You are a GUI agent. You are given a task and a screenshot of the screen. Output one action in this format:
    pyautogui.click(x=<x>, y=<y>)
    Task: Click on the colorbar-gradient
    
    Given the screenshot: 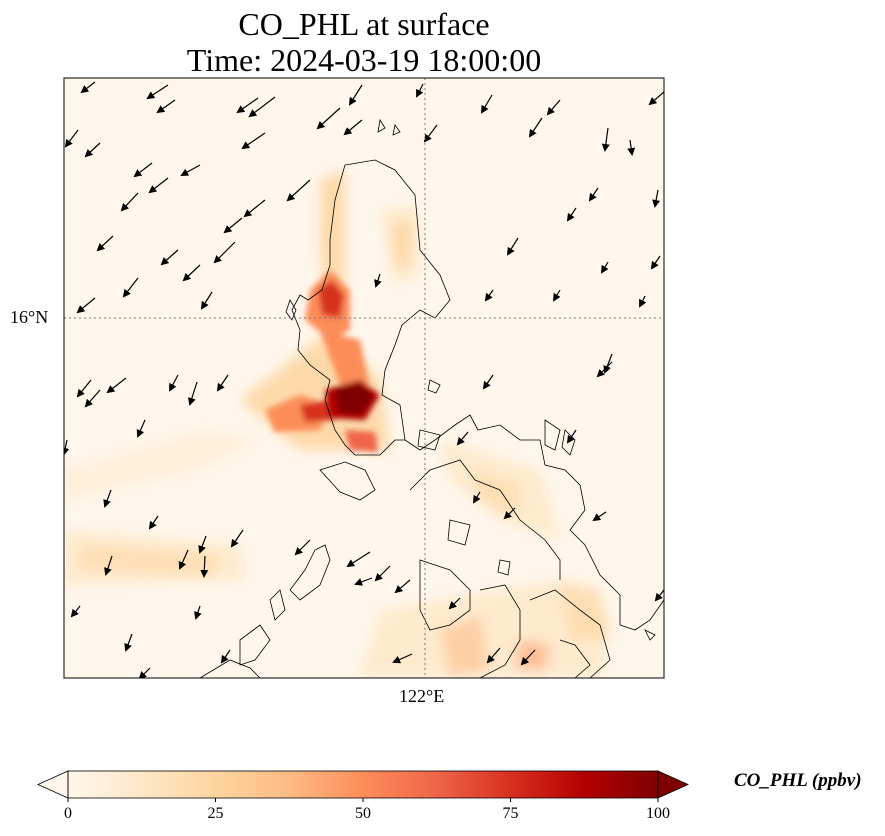 What is the action you would take?
    pyautogui.click(x=363, y=784)
    